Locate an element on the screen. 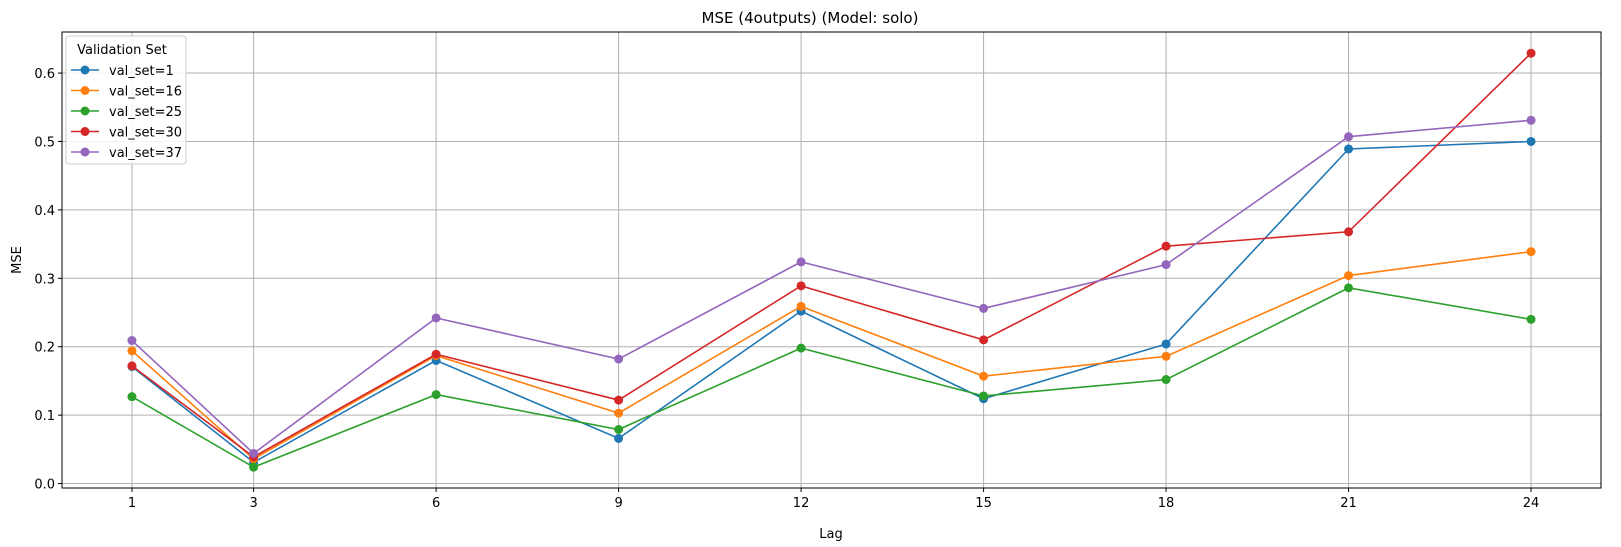  legend-label: val_set=37 is located at coordinates (145, 153).